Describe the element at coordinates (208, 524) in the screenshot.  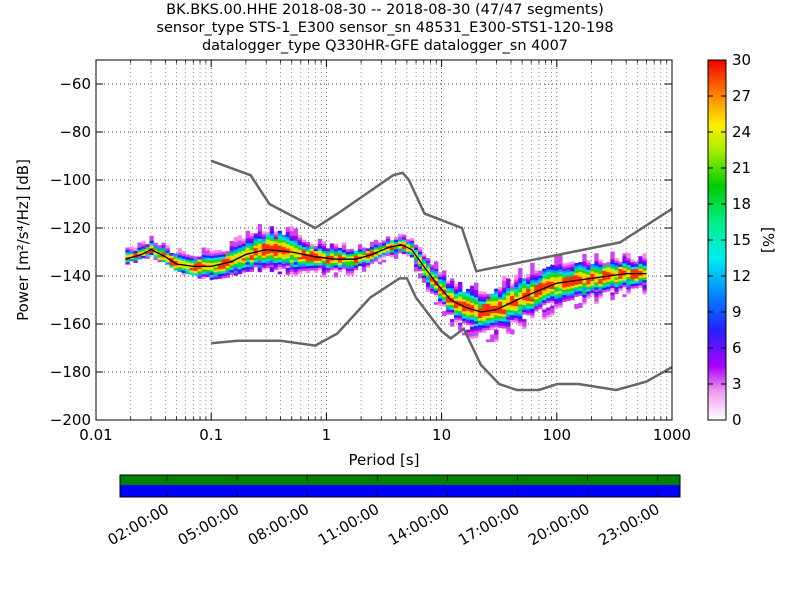
I see `timeline-tick-label: 05:00:00` at that location.